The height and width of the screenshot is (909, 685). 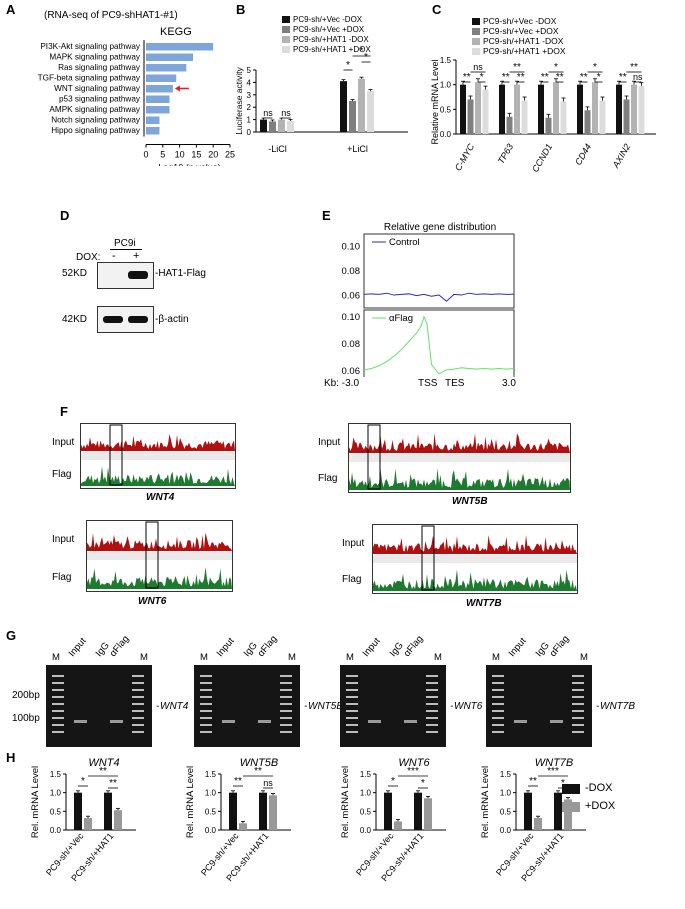 I want to click on control-frame, so click(x=439, y=271).